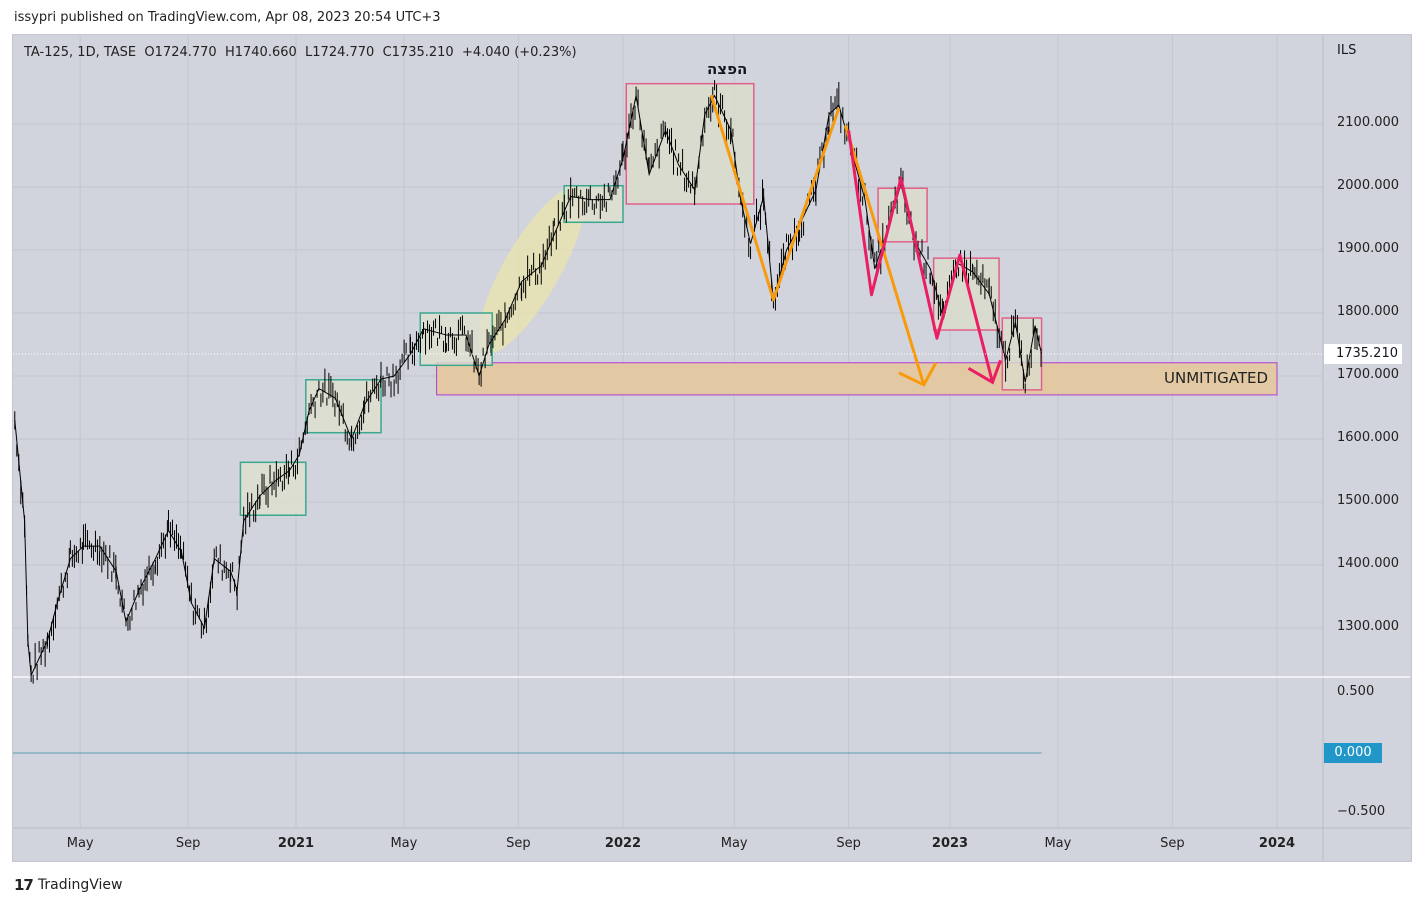 The image size is (1424, 906). I want to click on time-tick-label: 2023, so click(950, 843).